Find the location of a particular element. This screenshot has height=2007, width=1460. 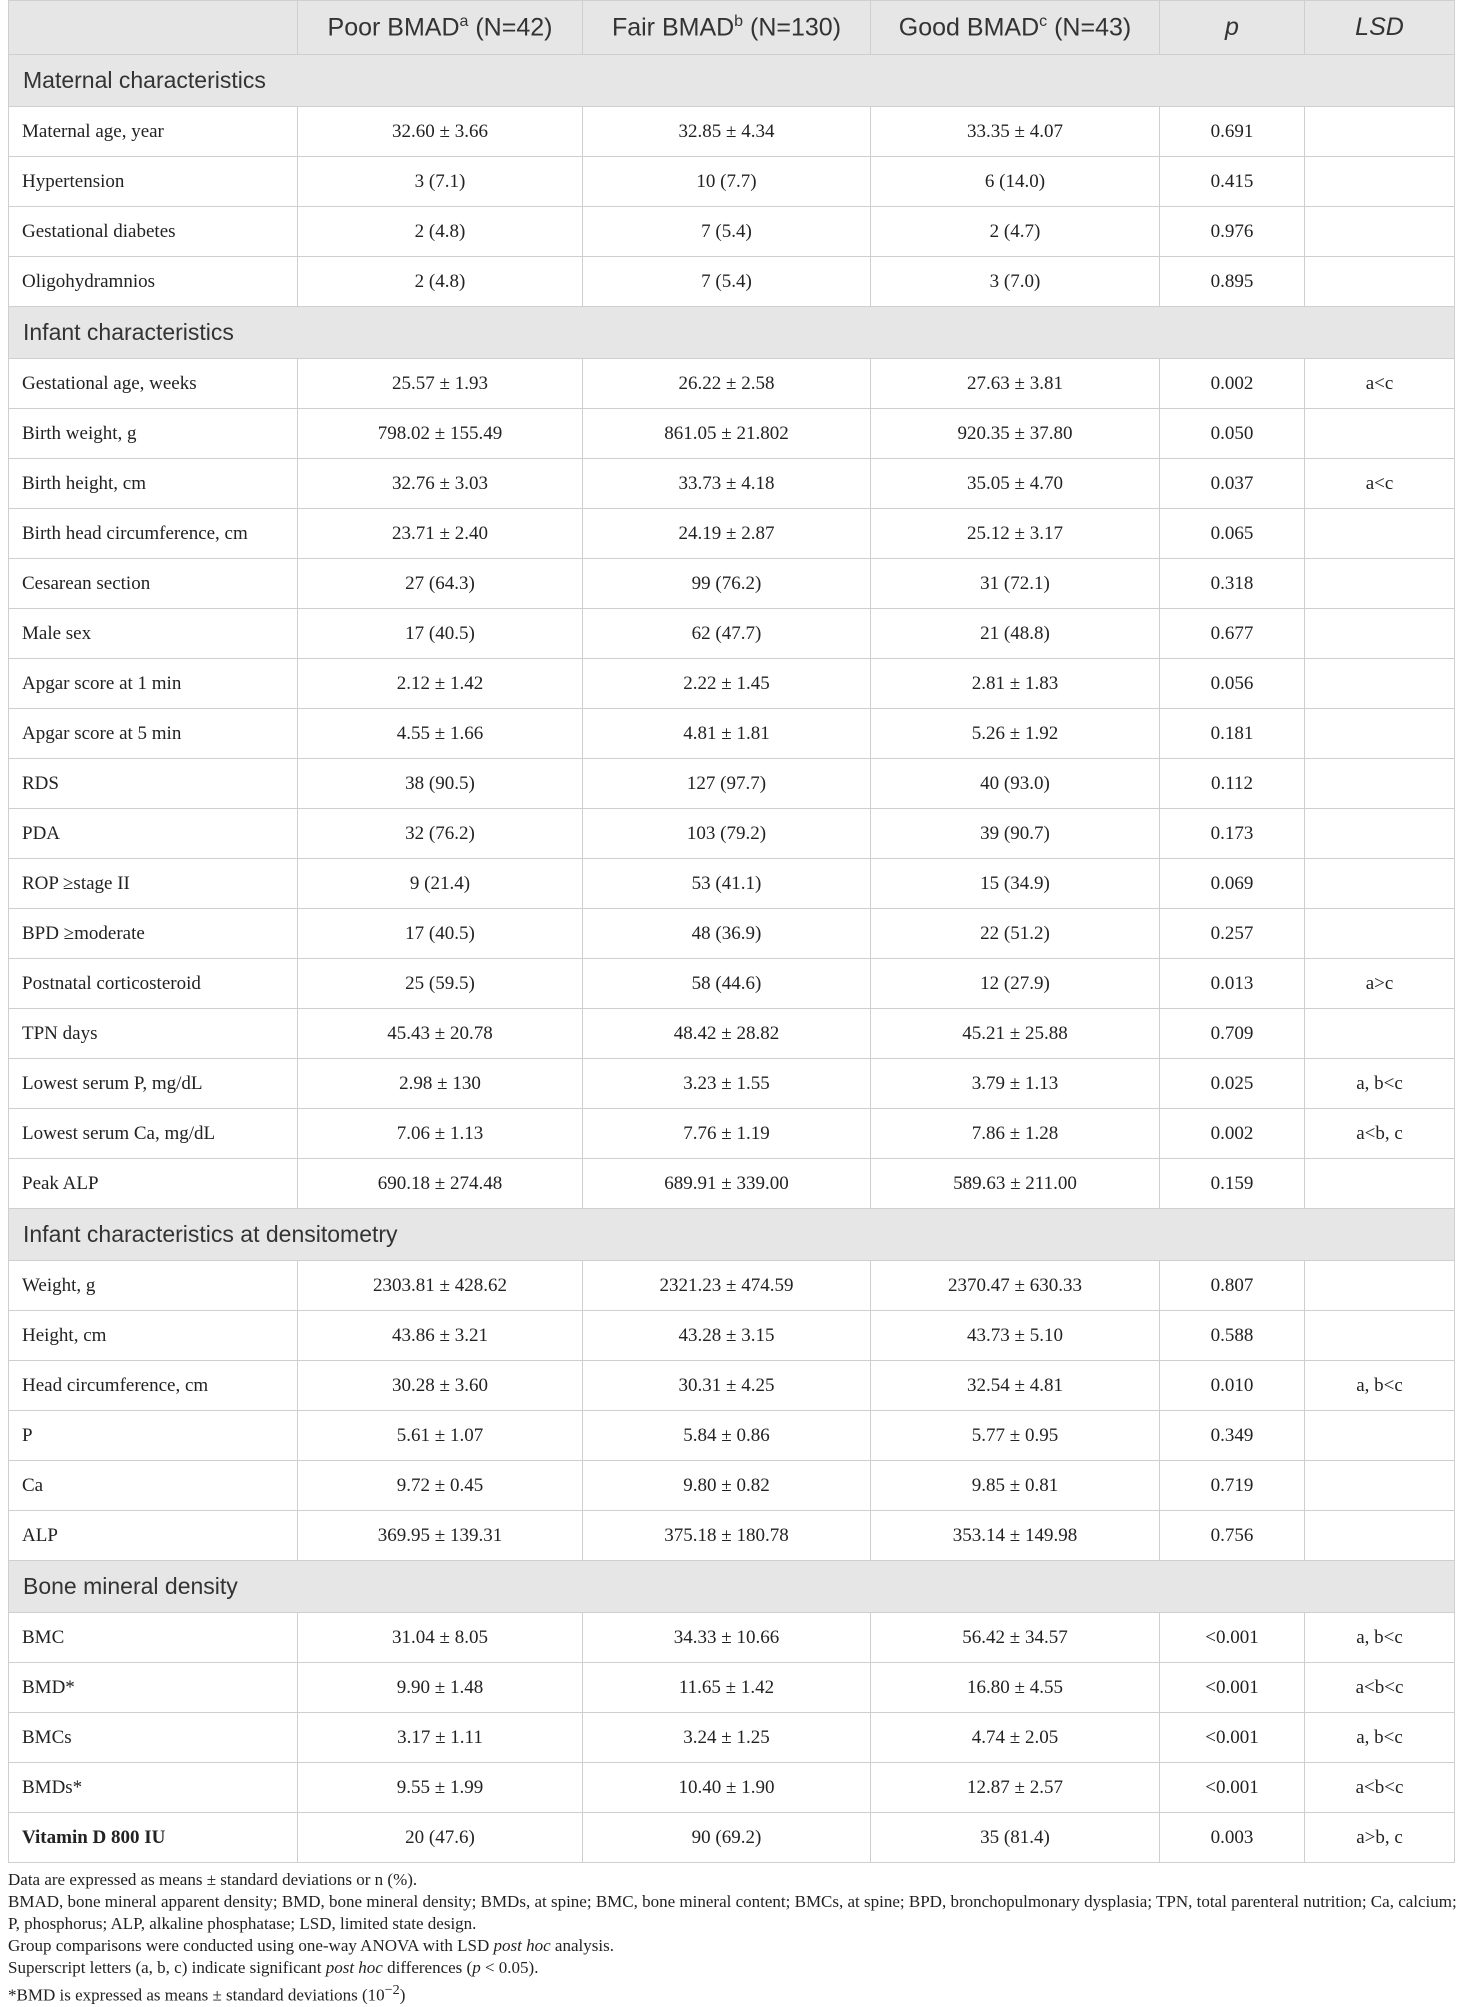

good-bmad-cell: 6 (14.0) is located at coordinates (1015, 181).